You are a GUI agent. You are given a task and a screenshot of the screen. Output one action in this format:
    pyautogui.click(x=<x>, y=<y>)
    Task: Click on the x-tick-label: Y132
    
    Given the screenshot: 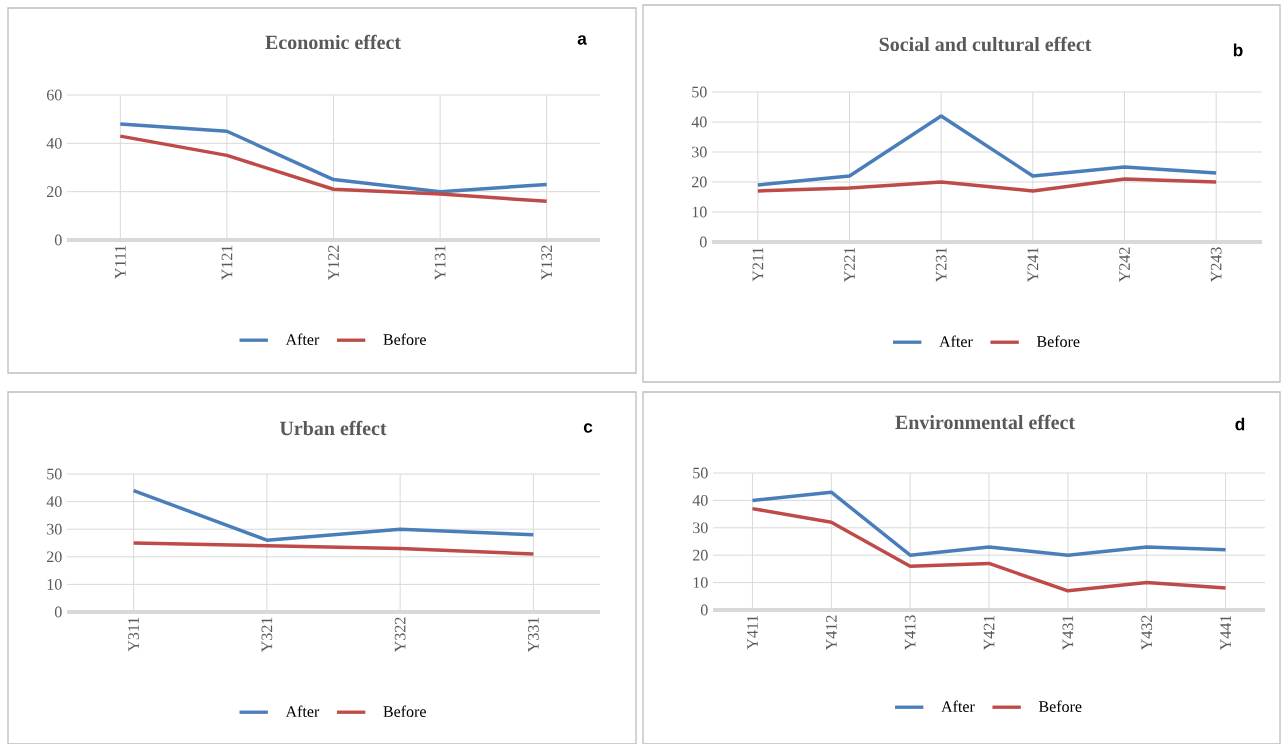 What is the action you would take?
    pyautogui.click(x=547, y=263)
    